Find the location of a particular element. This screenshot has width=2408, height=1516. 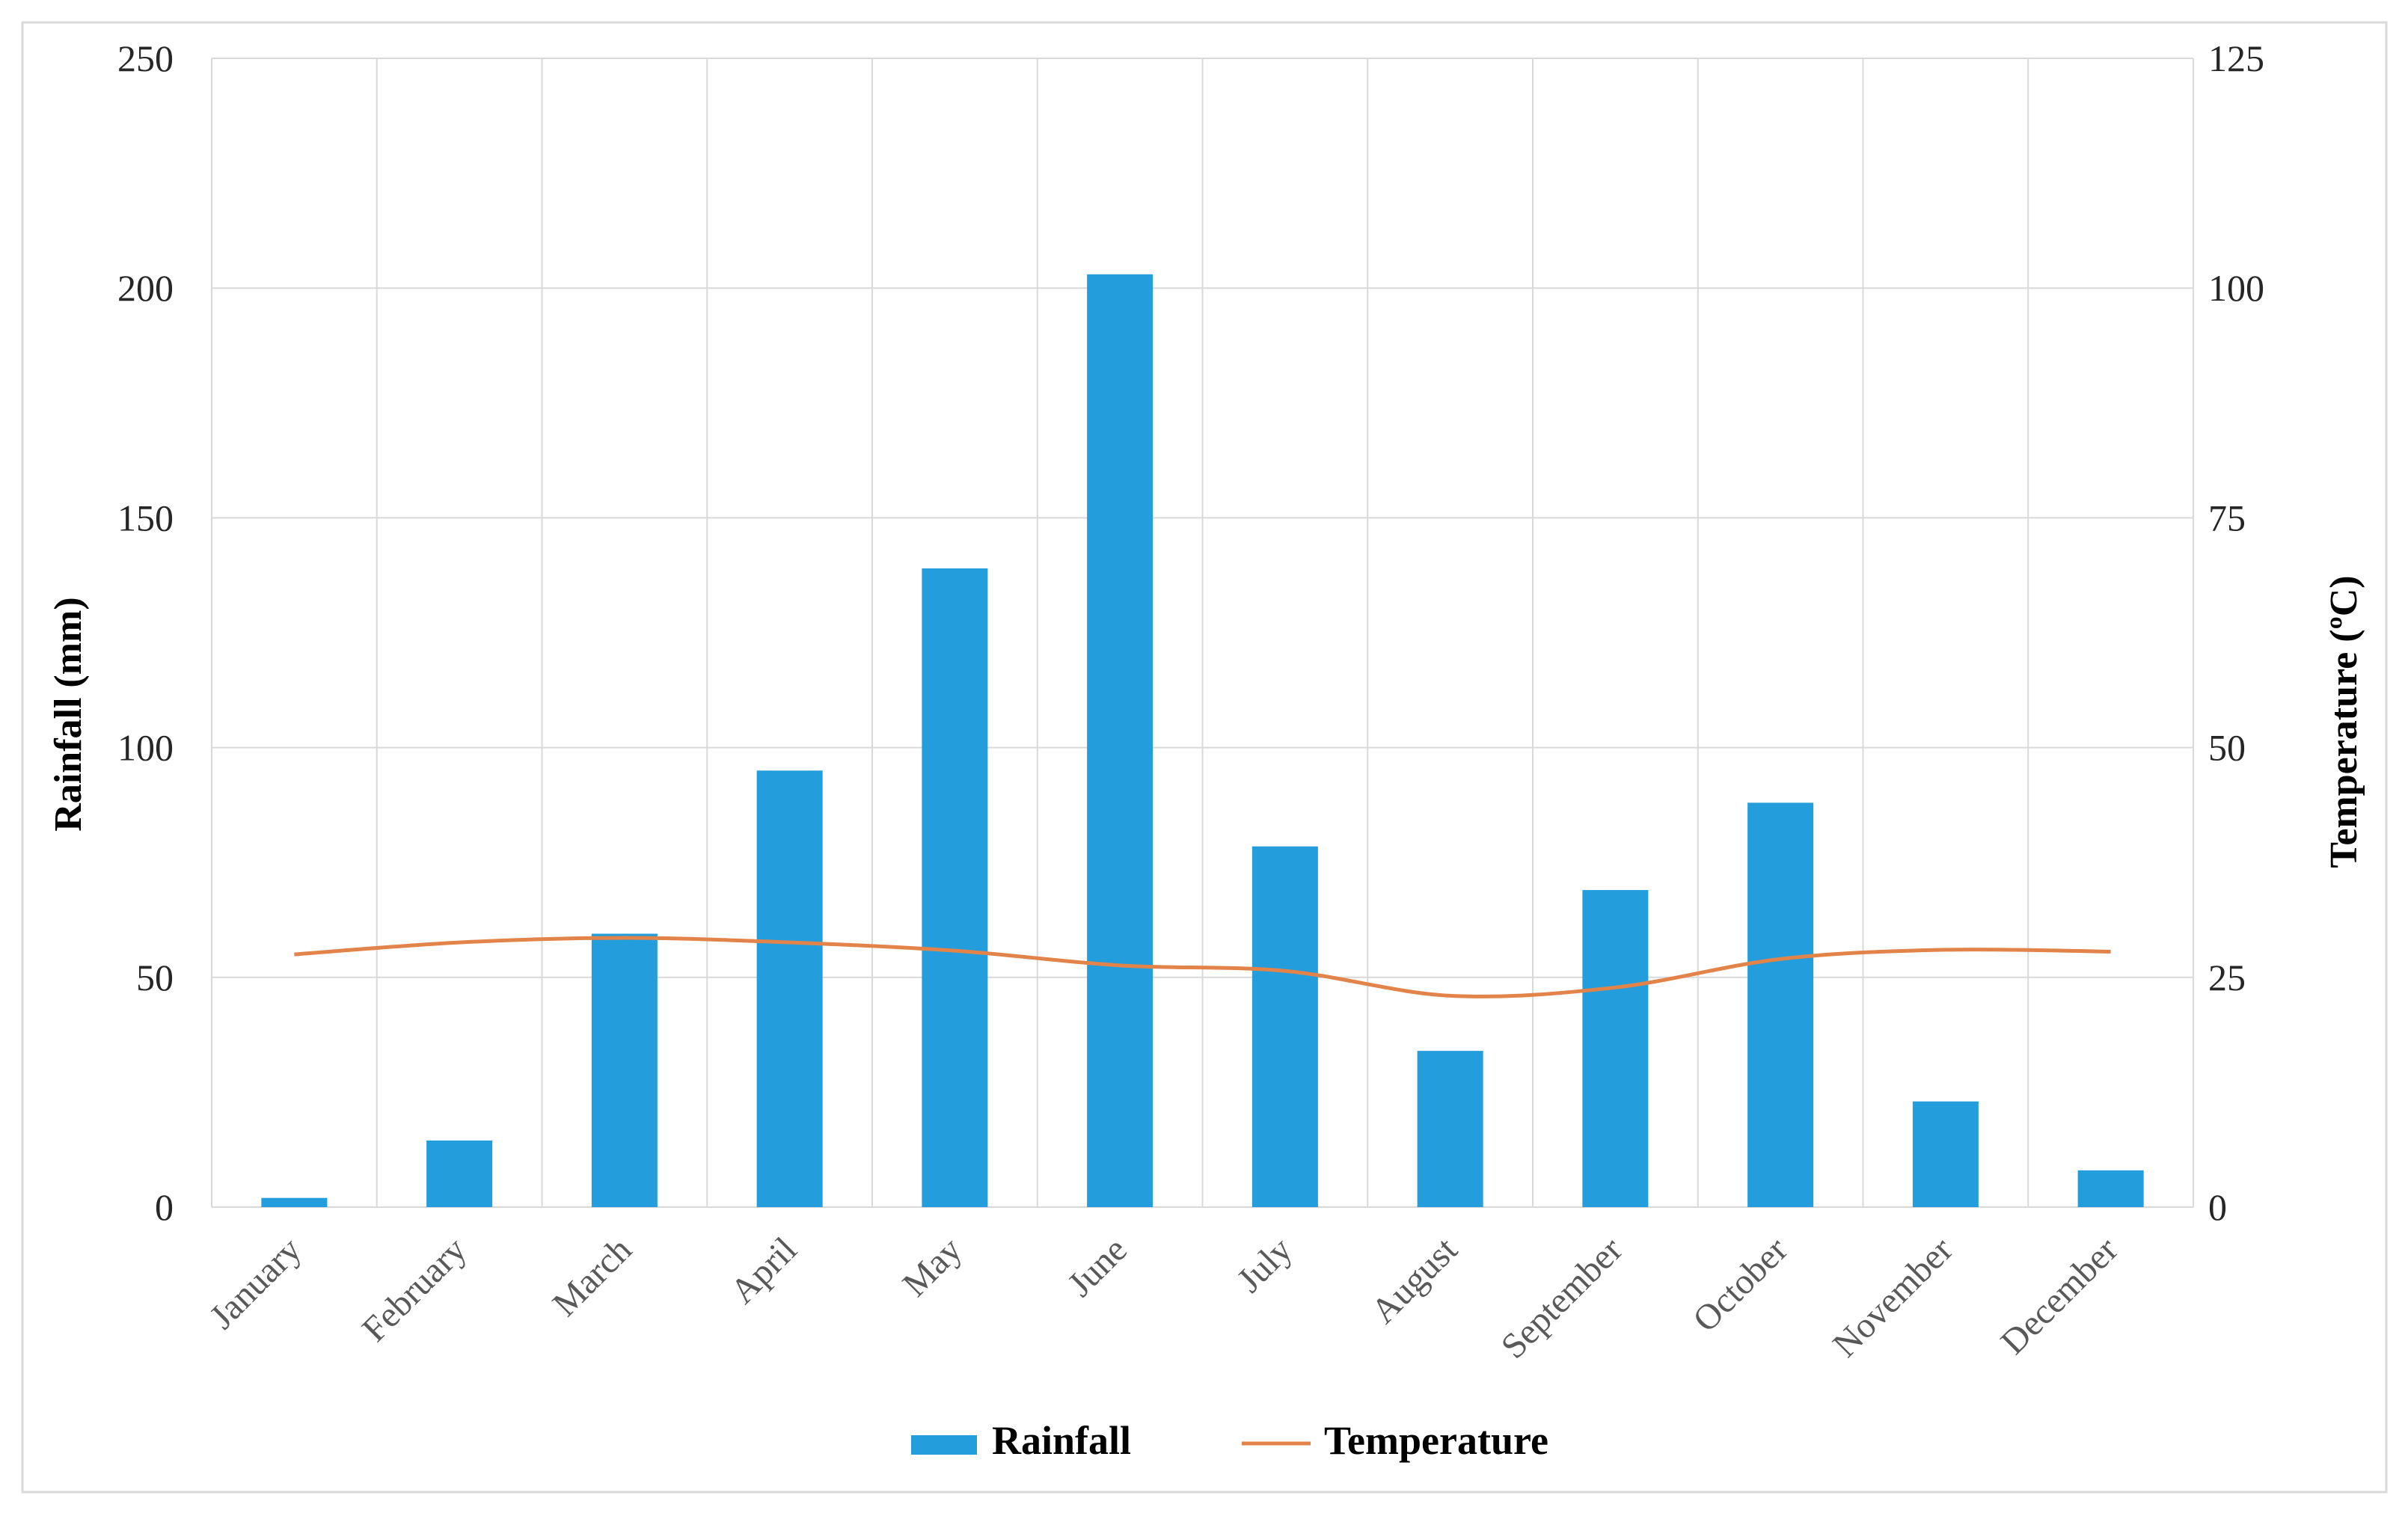

x-tick-label: February is located at coordinates (415, 1289).